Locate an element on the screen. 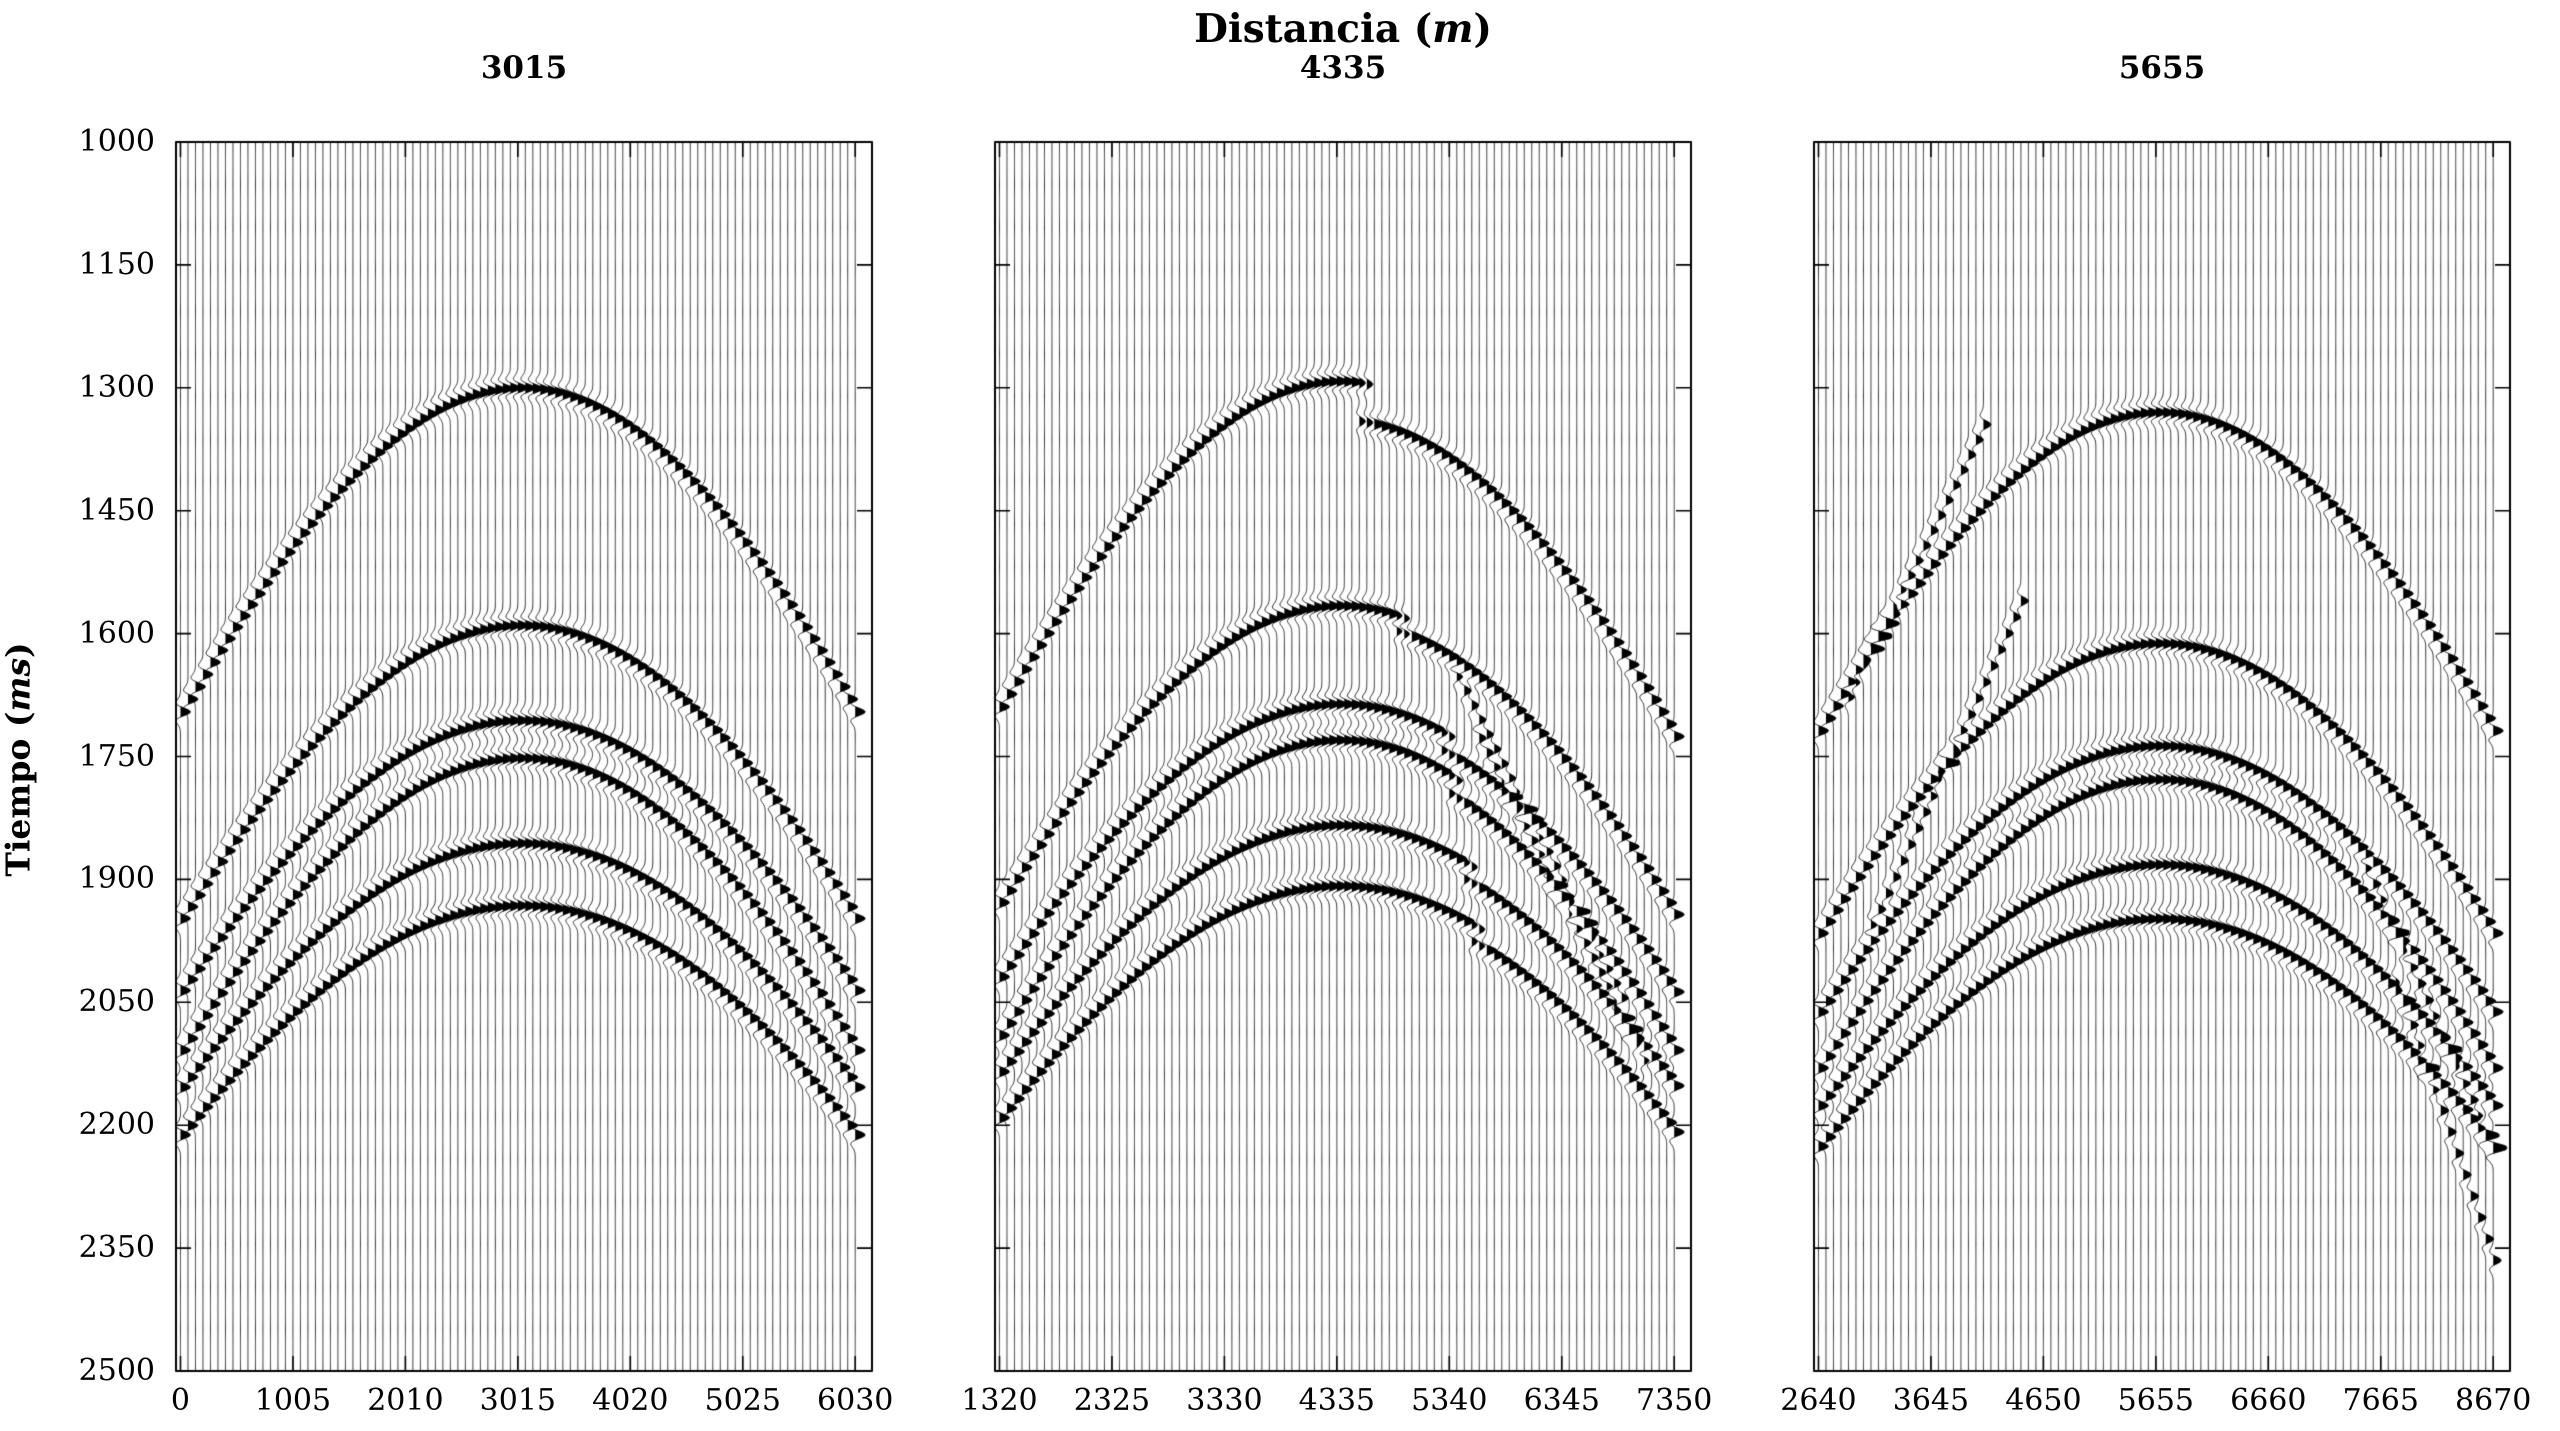  x-tick-label: 7350 is located at coordinates (1674, 1400).